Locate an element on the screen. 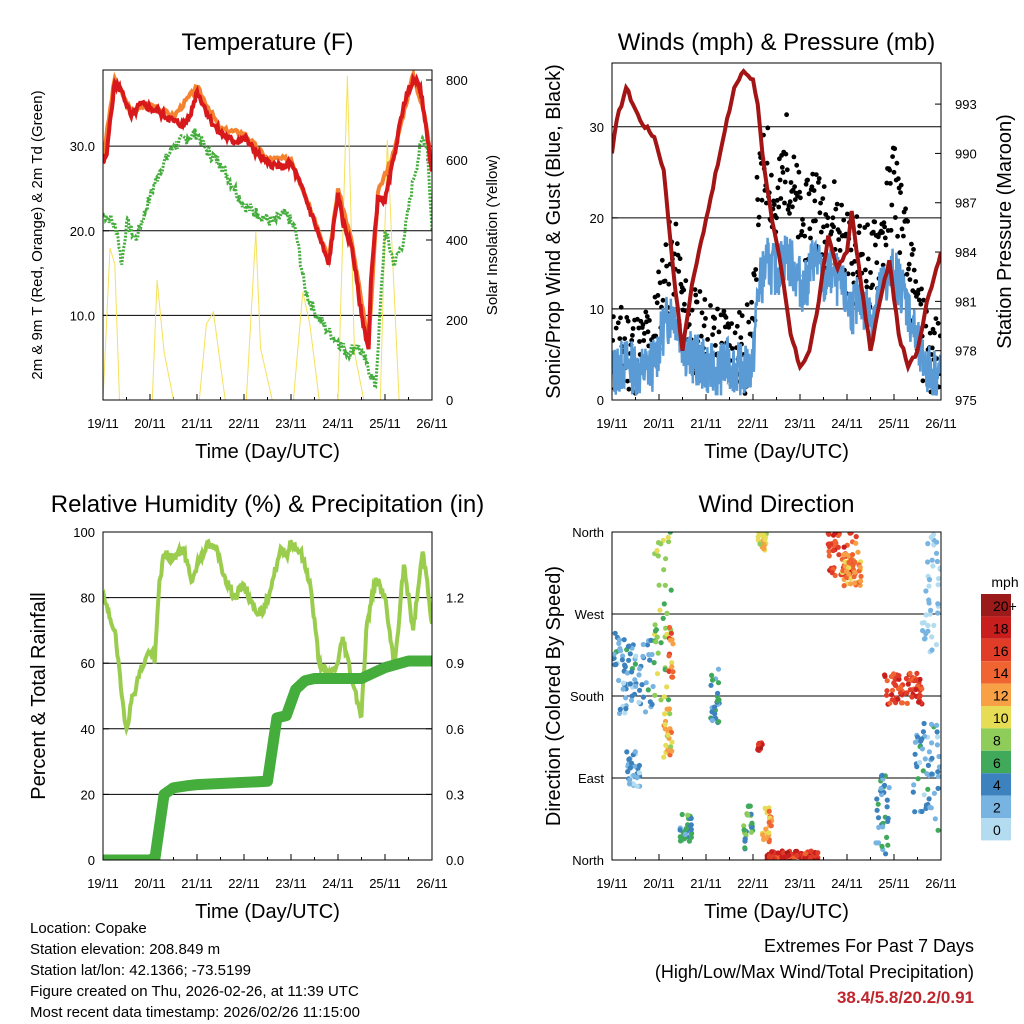  plot-frame is located at coordinates (267, 235).